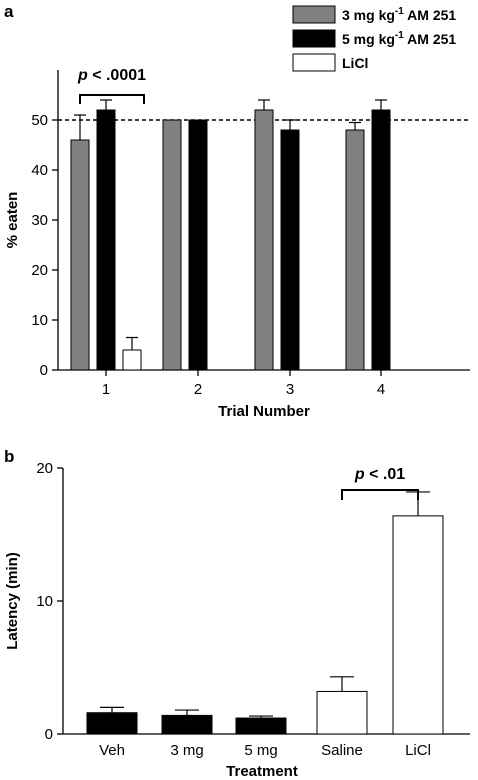  What do you see at coordinates (9, 11) in the screenshot?
I see `panel-label-a: a` at bounding box center [9, 11].